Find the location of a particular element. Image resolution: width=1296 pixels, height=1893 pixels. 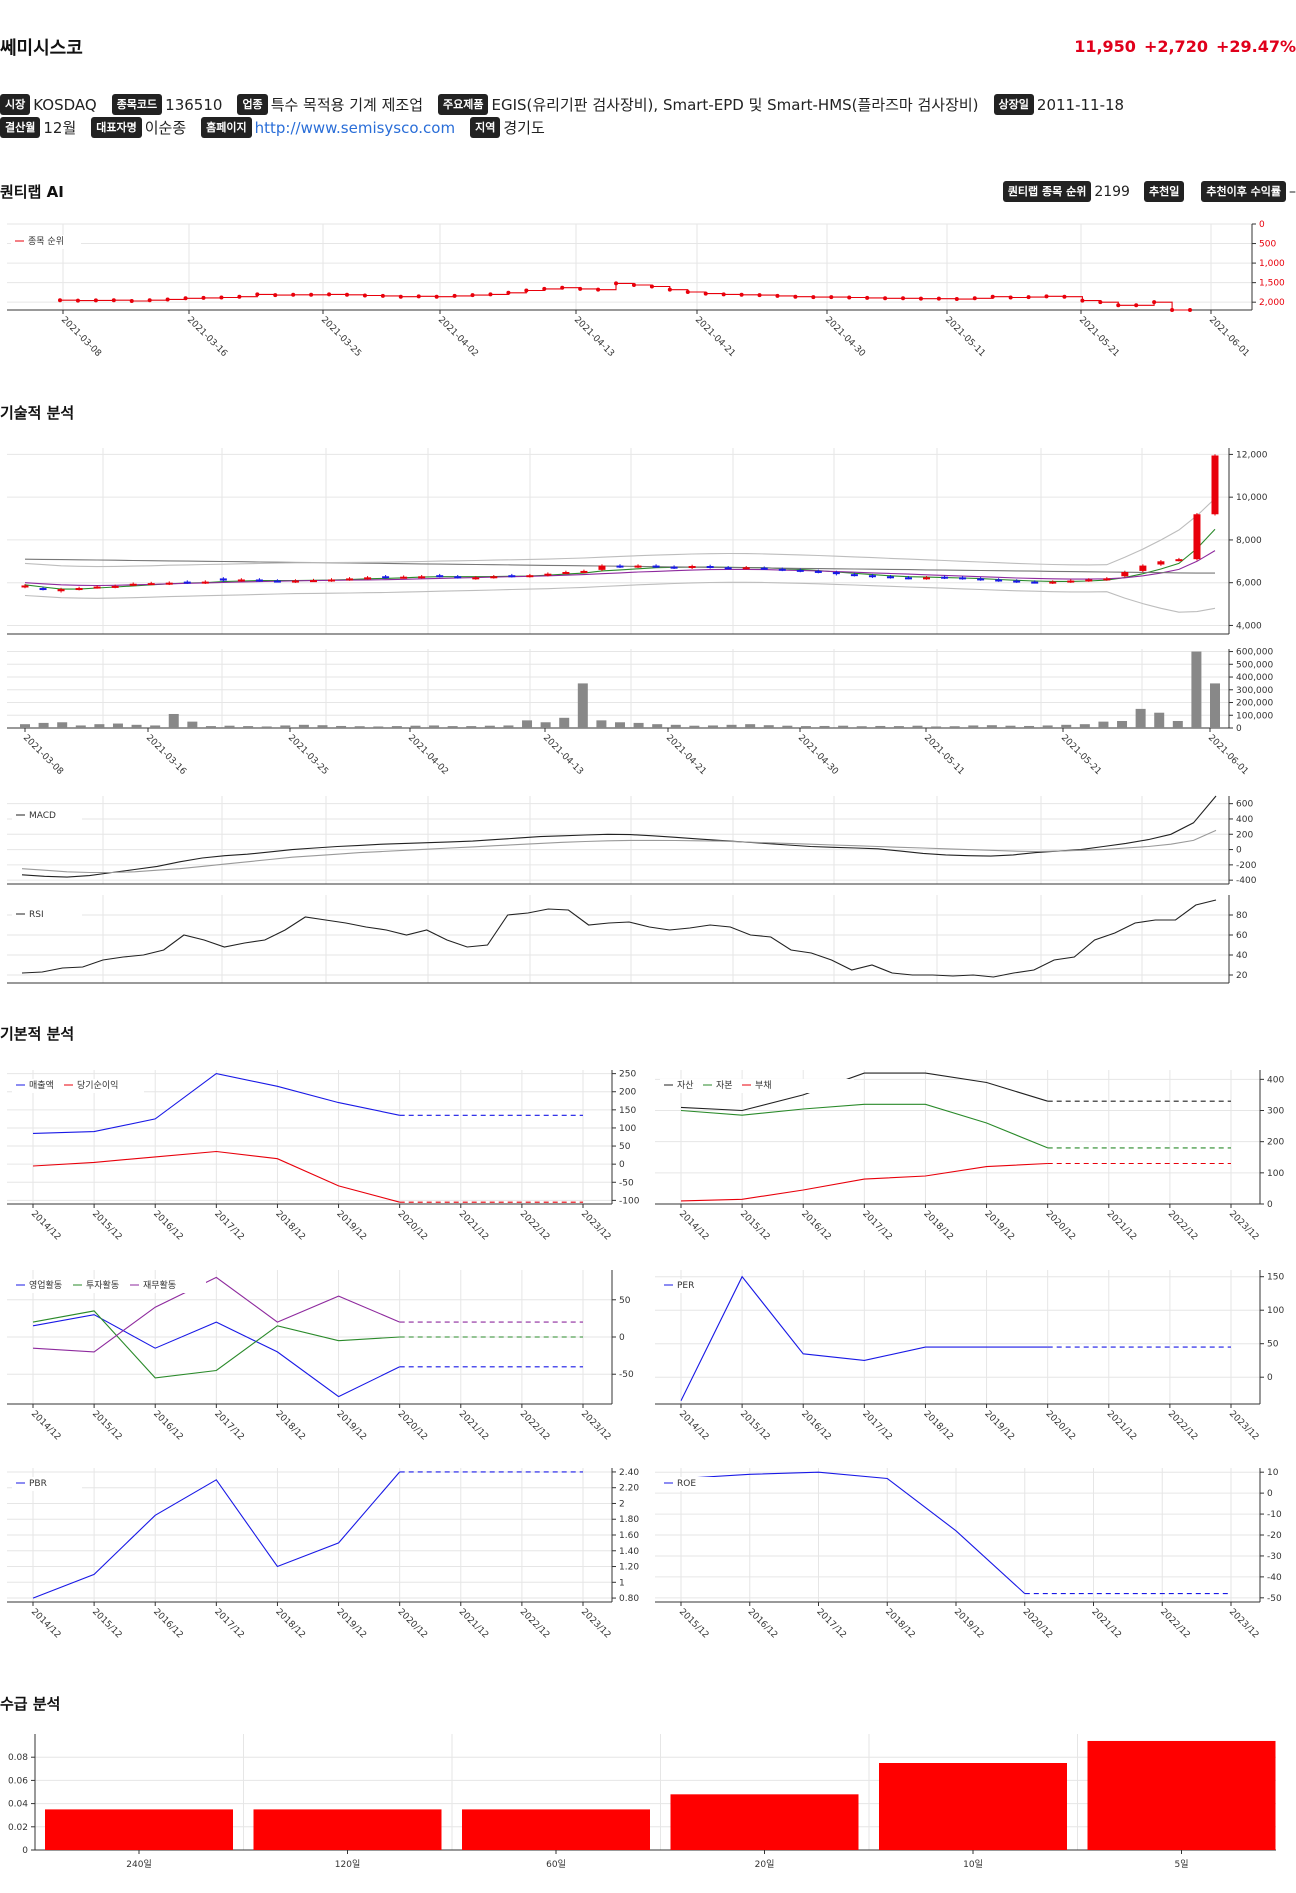

info2-value-2: http://www.semisysco.com is located at coordinates (355, 128).